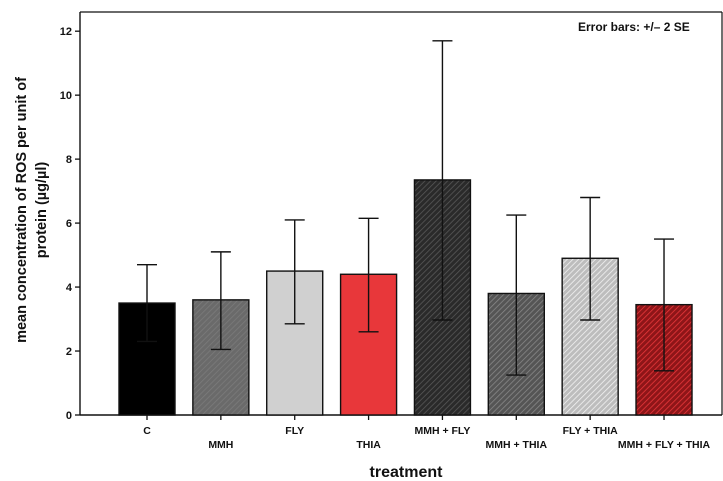 The image size is (723, 481). I want to click on error-bar-note: Error bars: +/– 2 SE, so click(634, 27).